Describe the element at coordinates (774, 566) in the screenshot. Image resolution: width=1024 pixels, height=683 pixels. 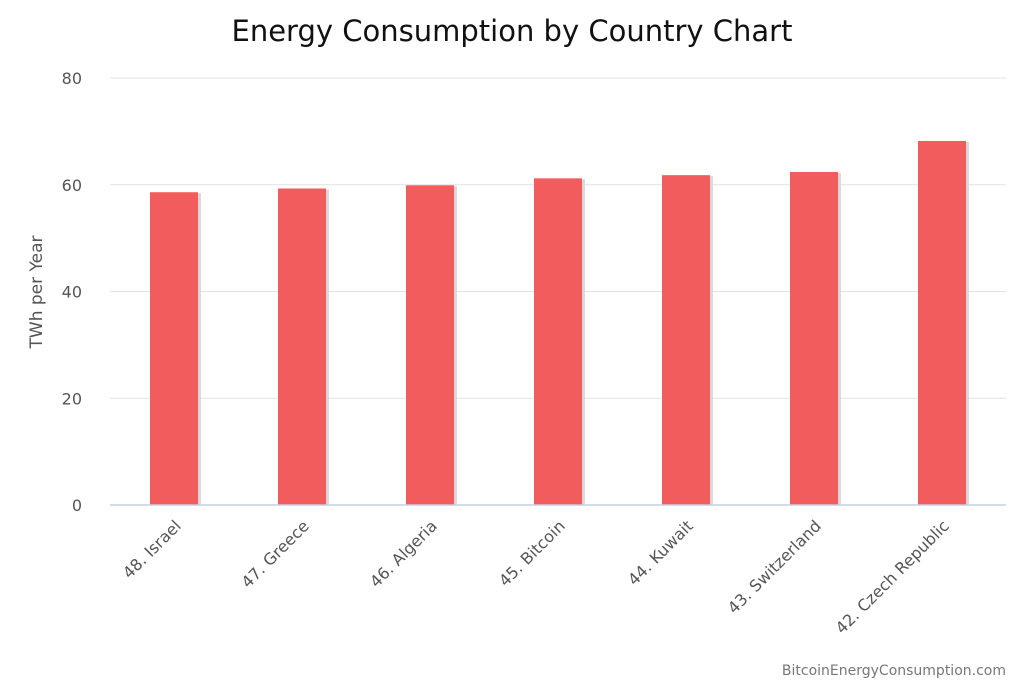
I see `x-tick-label: 43. Switzerland` at that location.